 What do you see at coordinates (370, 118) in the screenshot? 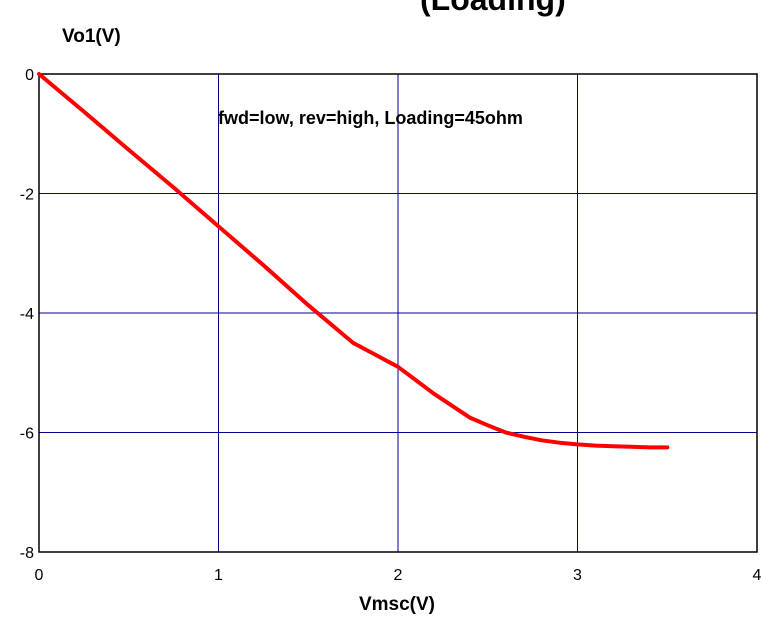
I see `chart-annotation: fwd=low, rev=high, Loading=45ohm` at bounding box center [370, 118].